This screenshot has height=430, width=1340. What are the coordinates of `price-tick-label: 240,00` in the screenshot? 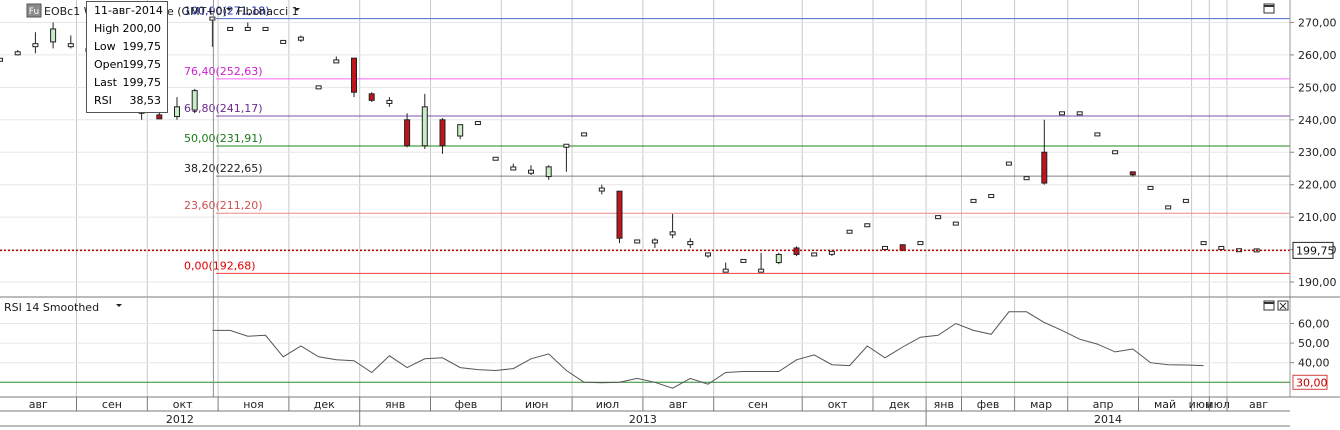 It's located at (1317, 120).